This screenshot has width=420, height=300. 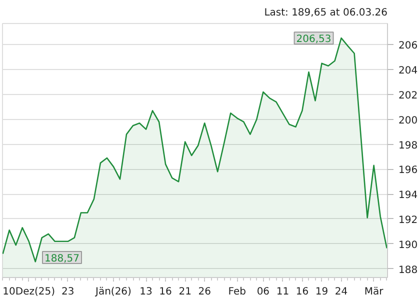 I want to click on x-tick-label: 10Dez(25), so click(x=29, y=292).